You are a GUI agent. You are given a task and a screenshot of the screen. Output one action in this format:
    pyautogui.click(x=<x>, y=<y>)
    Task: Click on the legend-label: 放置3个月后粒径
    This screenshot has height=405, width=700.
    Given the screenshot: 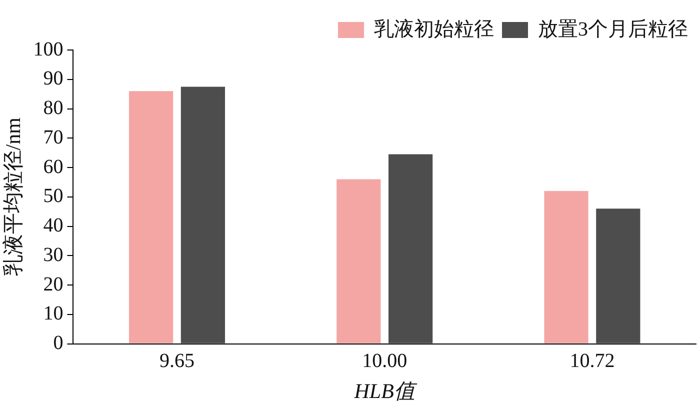 What is the action you would take?
    pyautogui.click(x=613, y=29)
    